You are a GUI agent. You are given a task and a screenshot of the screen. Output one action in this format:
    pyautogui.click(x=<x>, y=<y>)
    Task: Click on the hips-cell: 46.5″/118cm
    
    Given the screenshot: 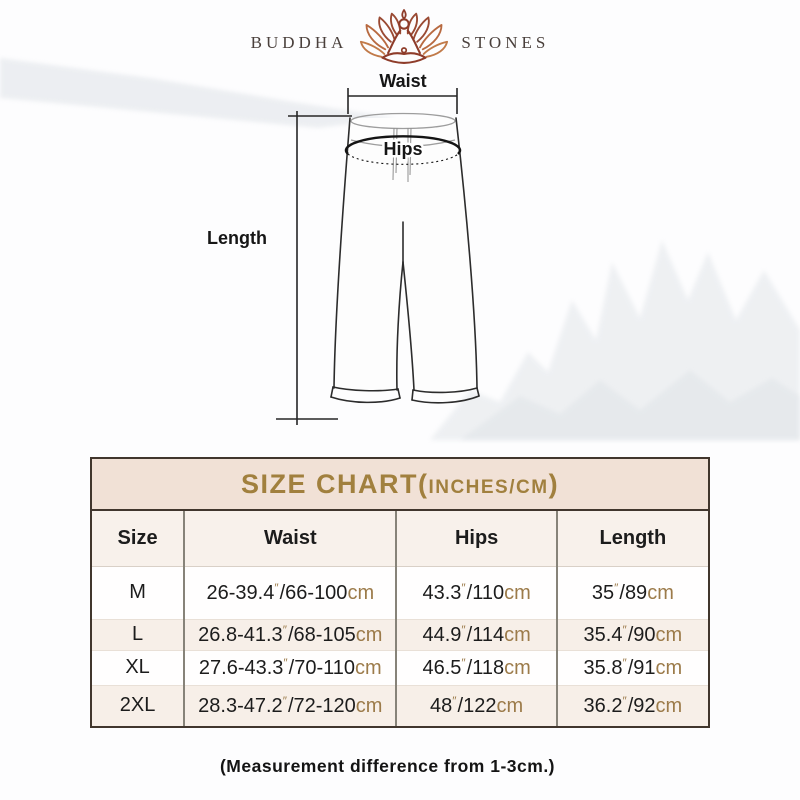 What is the action you would take?
    pyautogui.click(x=476, y=667)
    